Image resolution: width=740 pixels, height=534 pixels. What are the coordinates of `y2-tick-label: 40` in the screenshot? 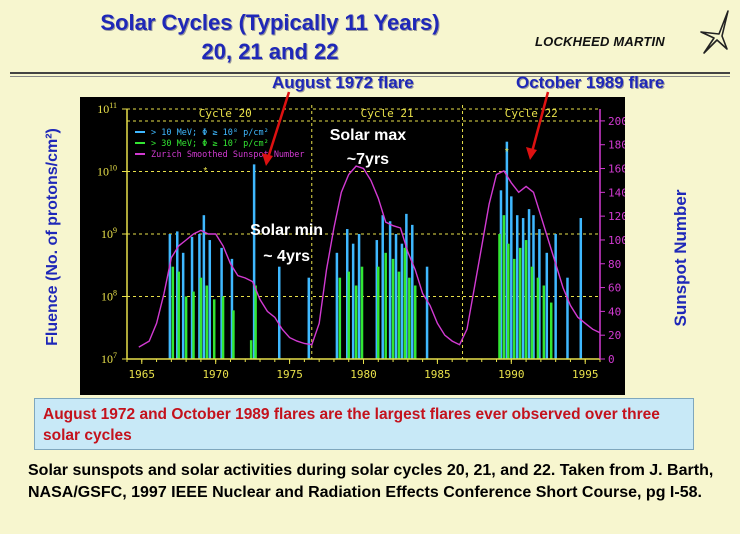 It's located at (614, 311).